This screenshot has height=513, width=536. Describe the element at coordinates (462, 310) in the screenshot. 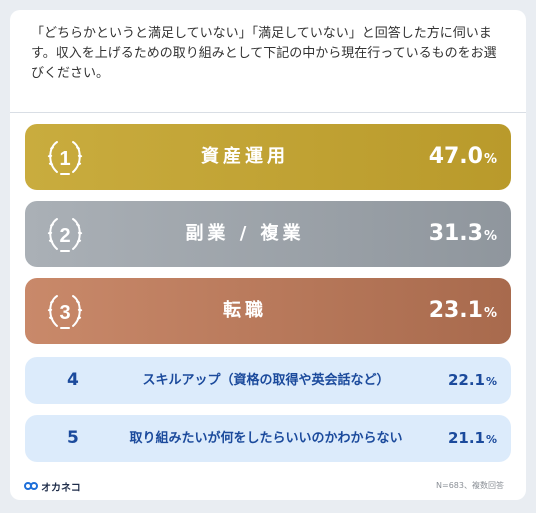

I see `rank-3-value: 23.1%` at that location.